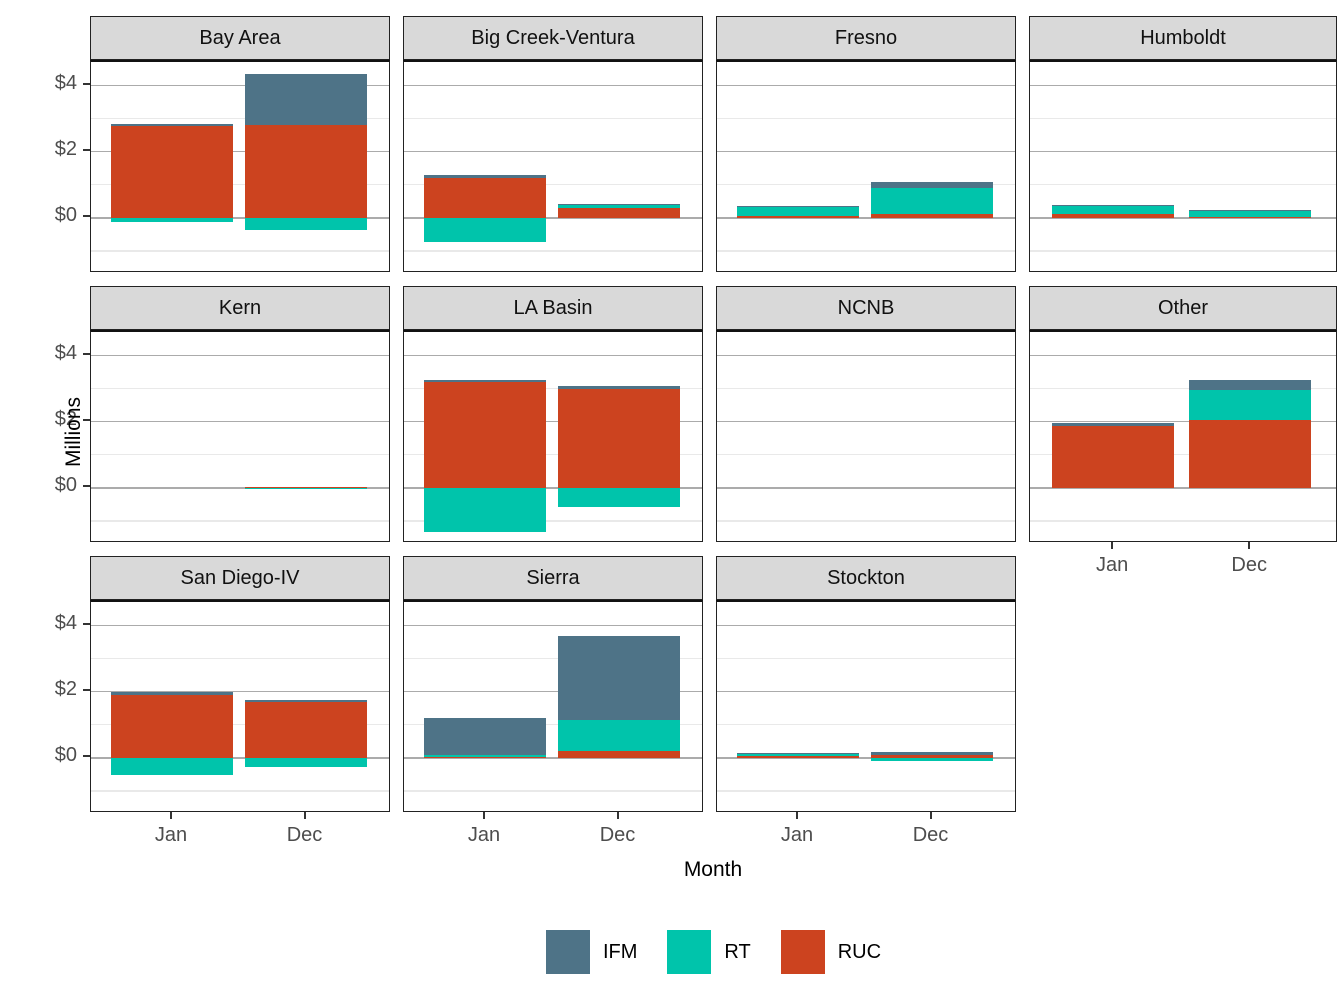 This screenshot has height=1008, width=1344. Describe the element at coordinates (172, 693) in the screenshot. I see `bar-san-diego-iv-jan-ifm` at that location.